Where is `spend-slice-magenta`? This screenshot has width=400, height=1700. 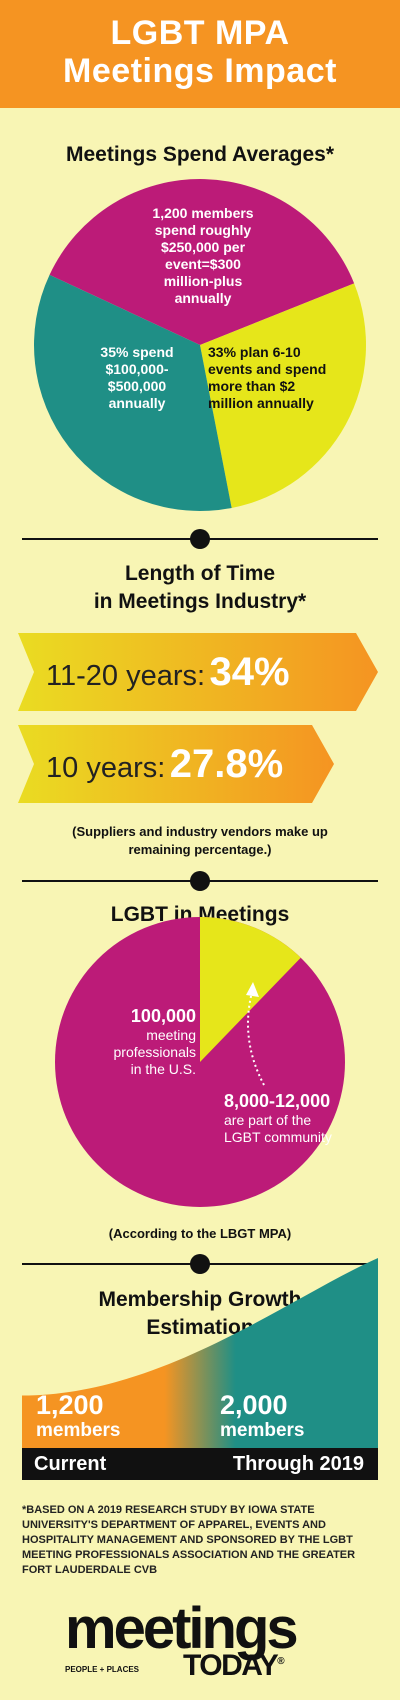
spend-slice-magenta is located at coordinates (202, 262).